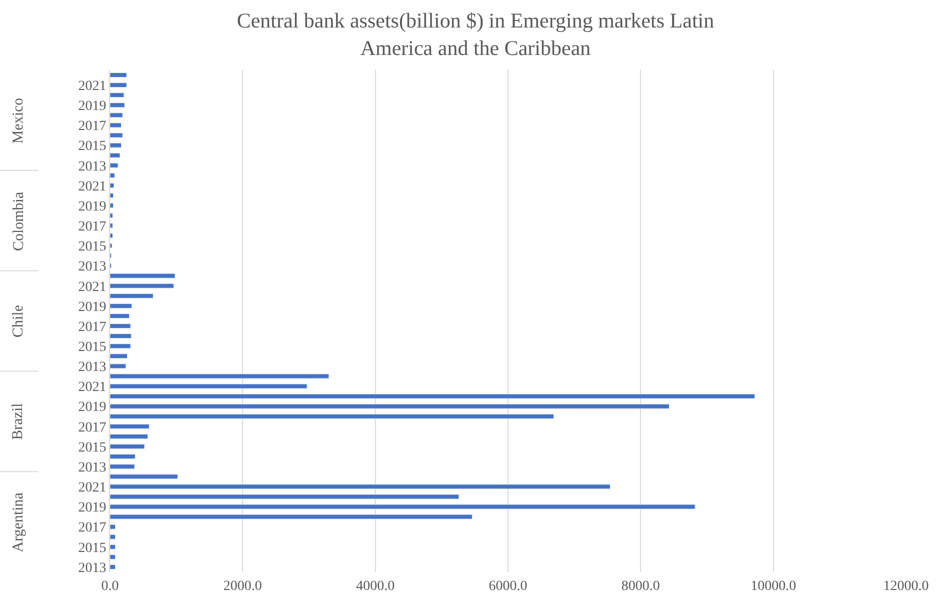 The image size is (951, 612). I want to click on text: Argentina, so click(18, 522).